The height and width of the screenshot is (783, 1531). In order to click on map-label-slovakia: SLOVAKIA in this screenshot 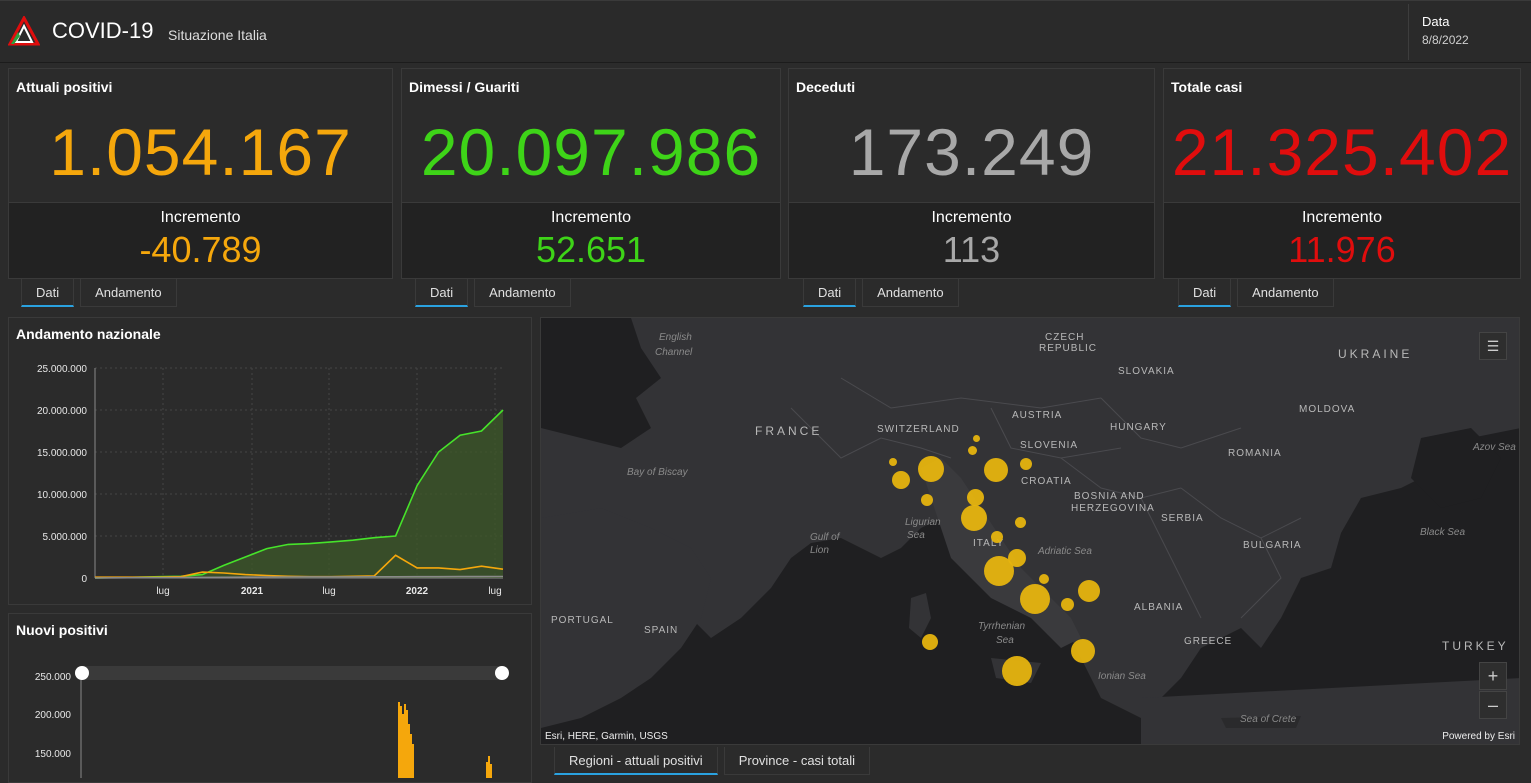, I will do `click(1146, 371)`.